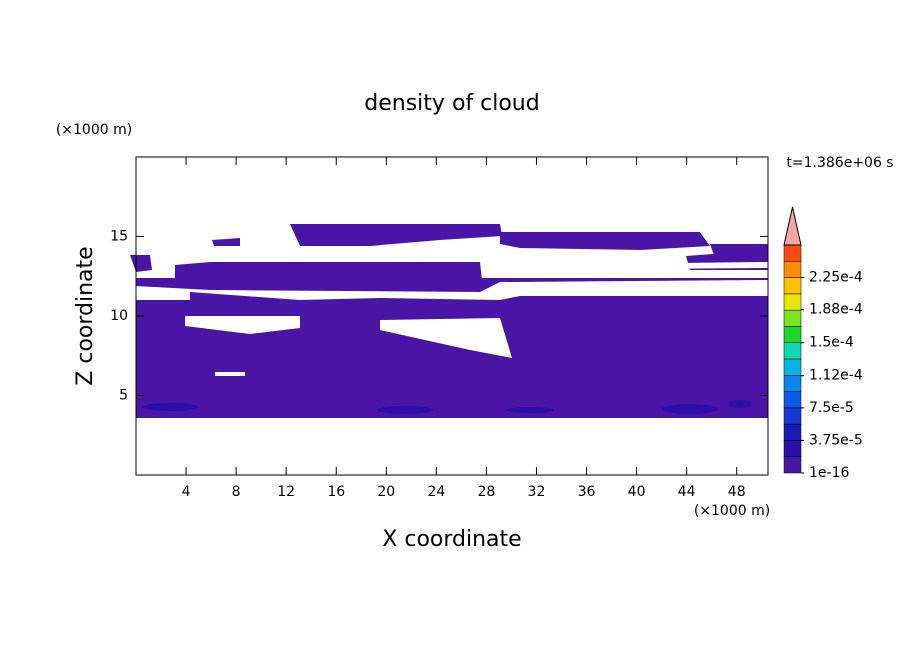 The height and width of the screenshot is (654, 904). Describe the element at coordinates (119, 316) in the screenshot. I see `y-tick-label: 10` at that location.